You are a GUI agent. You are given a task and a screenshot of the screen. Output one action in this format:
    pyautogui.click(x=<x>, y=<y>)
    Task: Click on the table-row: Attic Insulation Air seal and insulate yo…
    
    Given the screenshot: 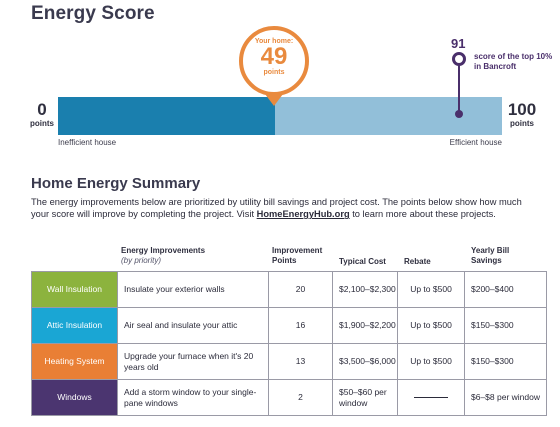 What is the action you would take?
    pyautogui.click(x=289, y=325)
    